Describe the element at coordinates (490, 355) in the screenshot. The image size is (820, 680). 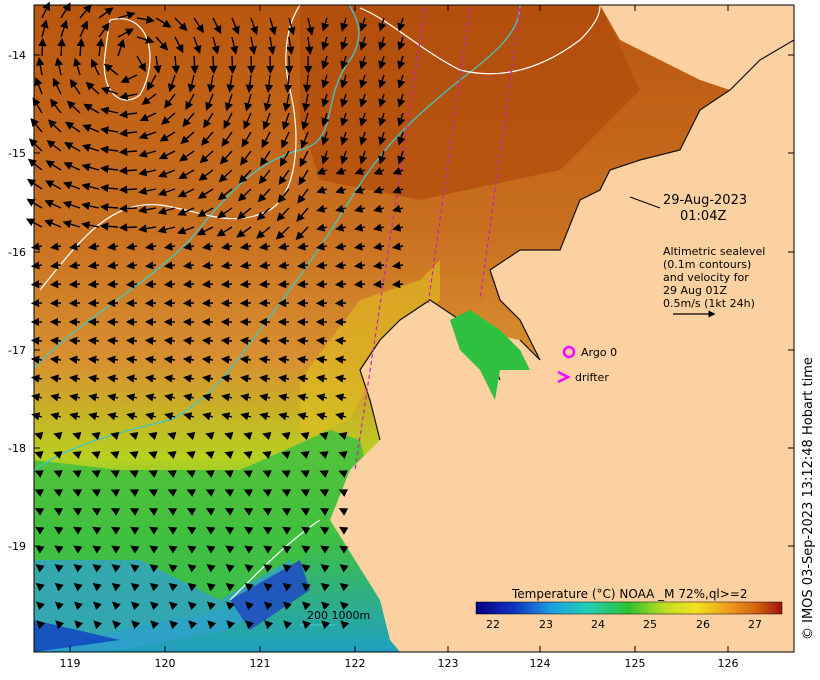
I see `king-sound-inlet` at that location.